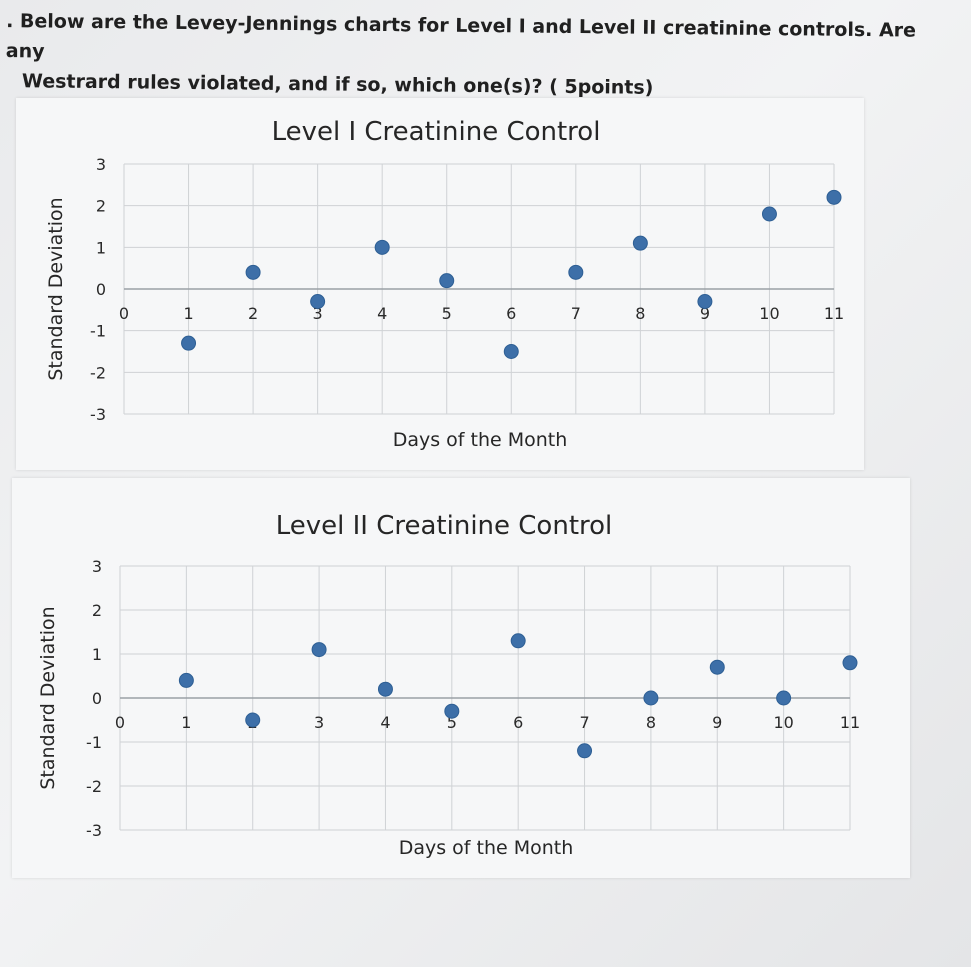 The height and width of the screenshot is (967, 971). Describe the element at coordinates (318, 313) in the screenshot. I see `level-1-x-tick-label: 3` at that location.